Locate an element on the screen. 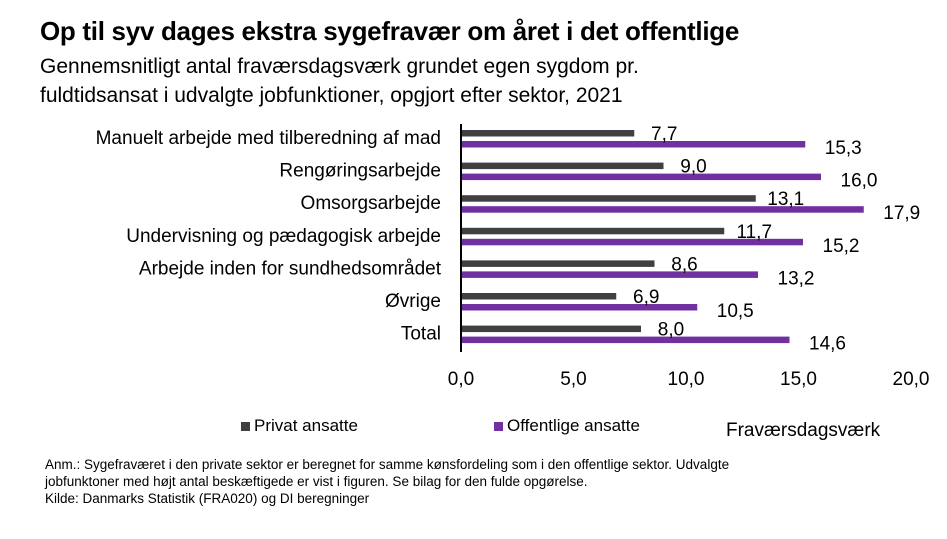 The width and height of the screenshot is (947, 539). value-label-offentlig: 17,9 is located at coordinates (901, 213).